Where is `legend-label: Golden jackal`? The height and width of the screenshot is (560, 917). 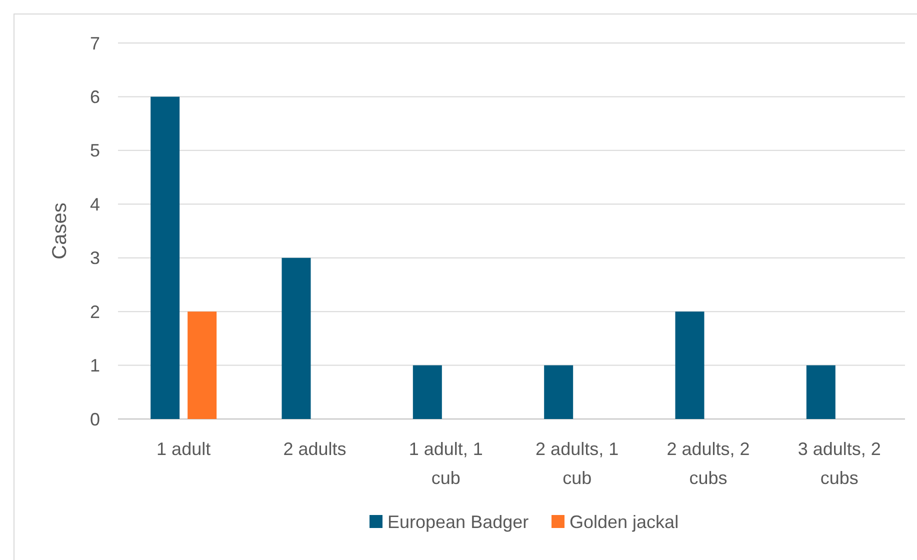 legend-label: Golden jackal is located at coordinates (624, 522).